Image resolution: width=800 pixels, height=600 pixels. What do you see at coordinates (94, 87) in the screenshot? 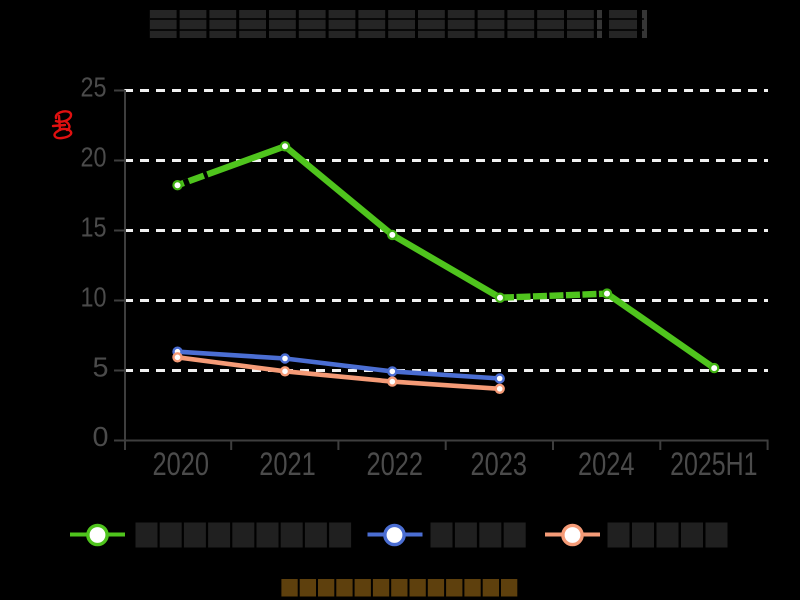
I see `svg-text: 25` at bounding box center [94, 87].